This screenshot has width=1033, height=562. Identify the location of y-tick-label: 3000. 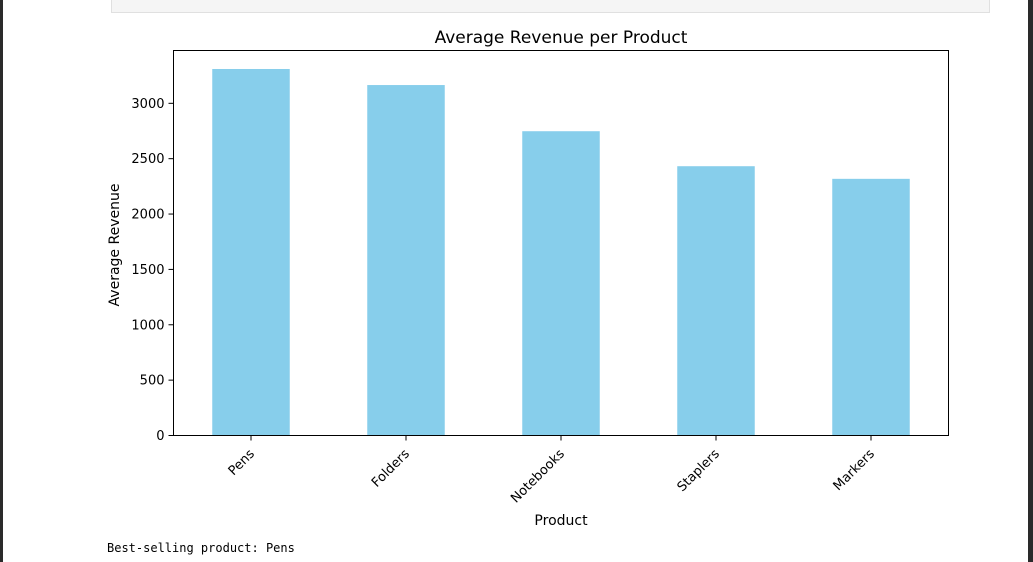
(147, 104).